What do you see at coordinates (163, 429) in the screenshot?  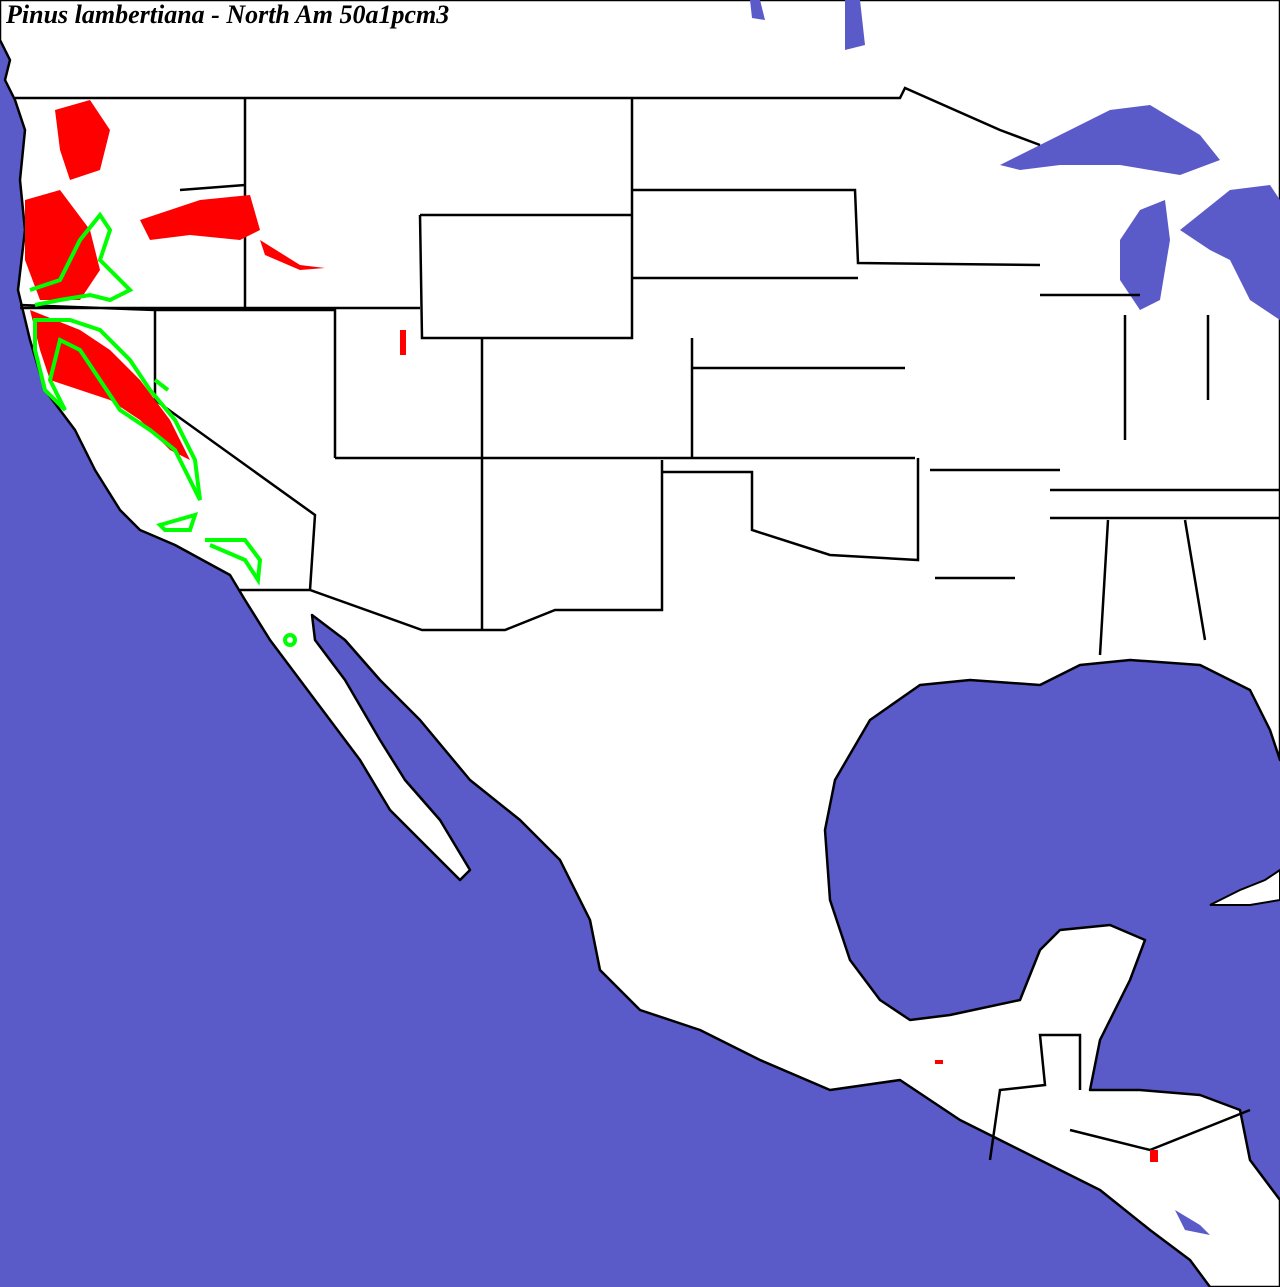 I see `current-range-outline-green` at bounding box center [163, 429].